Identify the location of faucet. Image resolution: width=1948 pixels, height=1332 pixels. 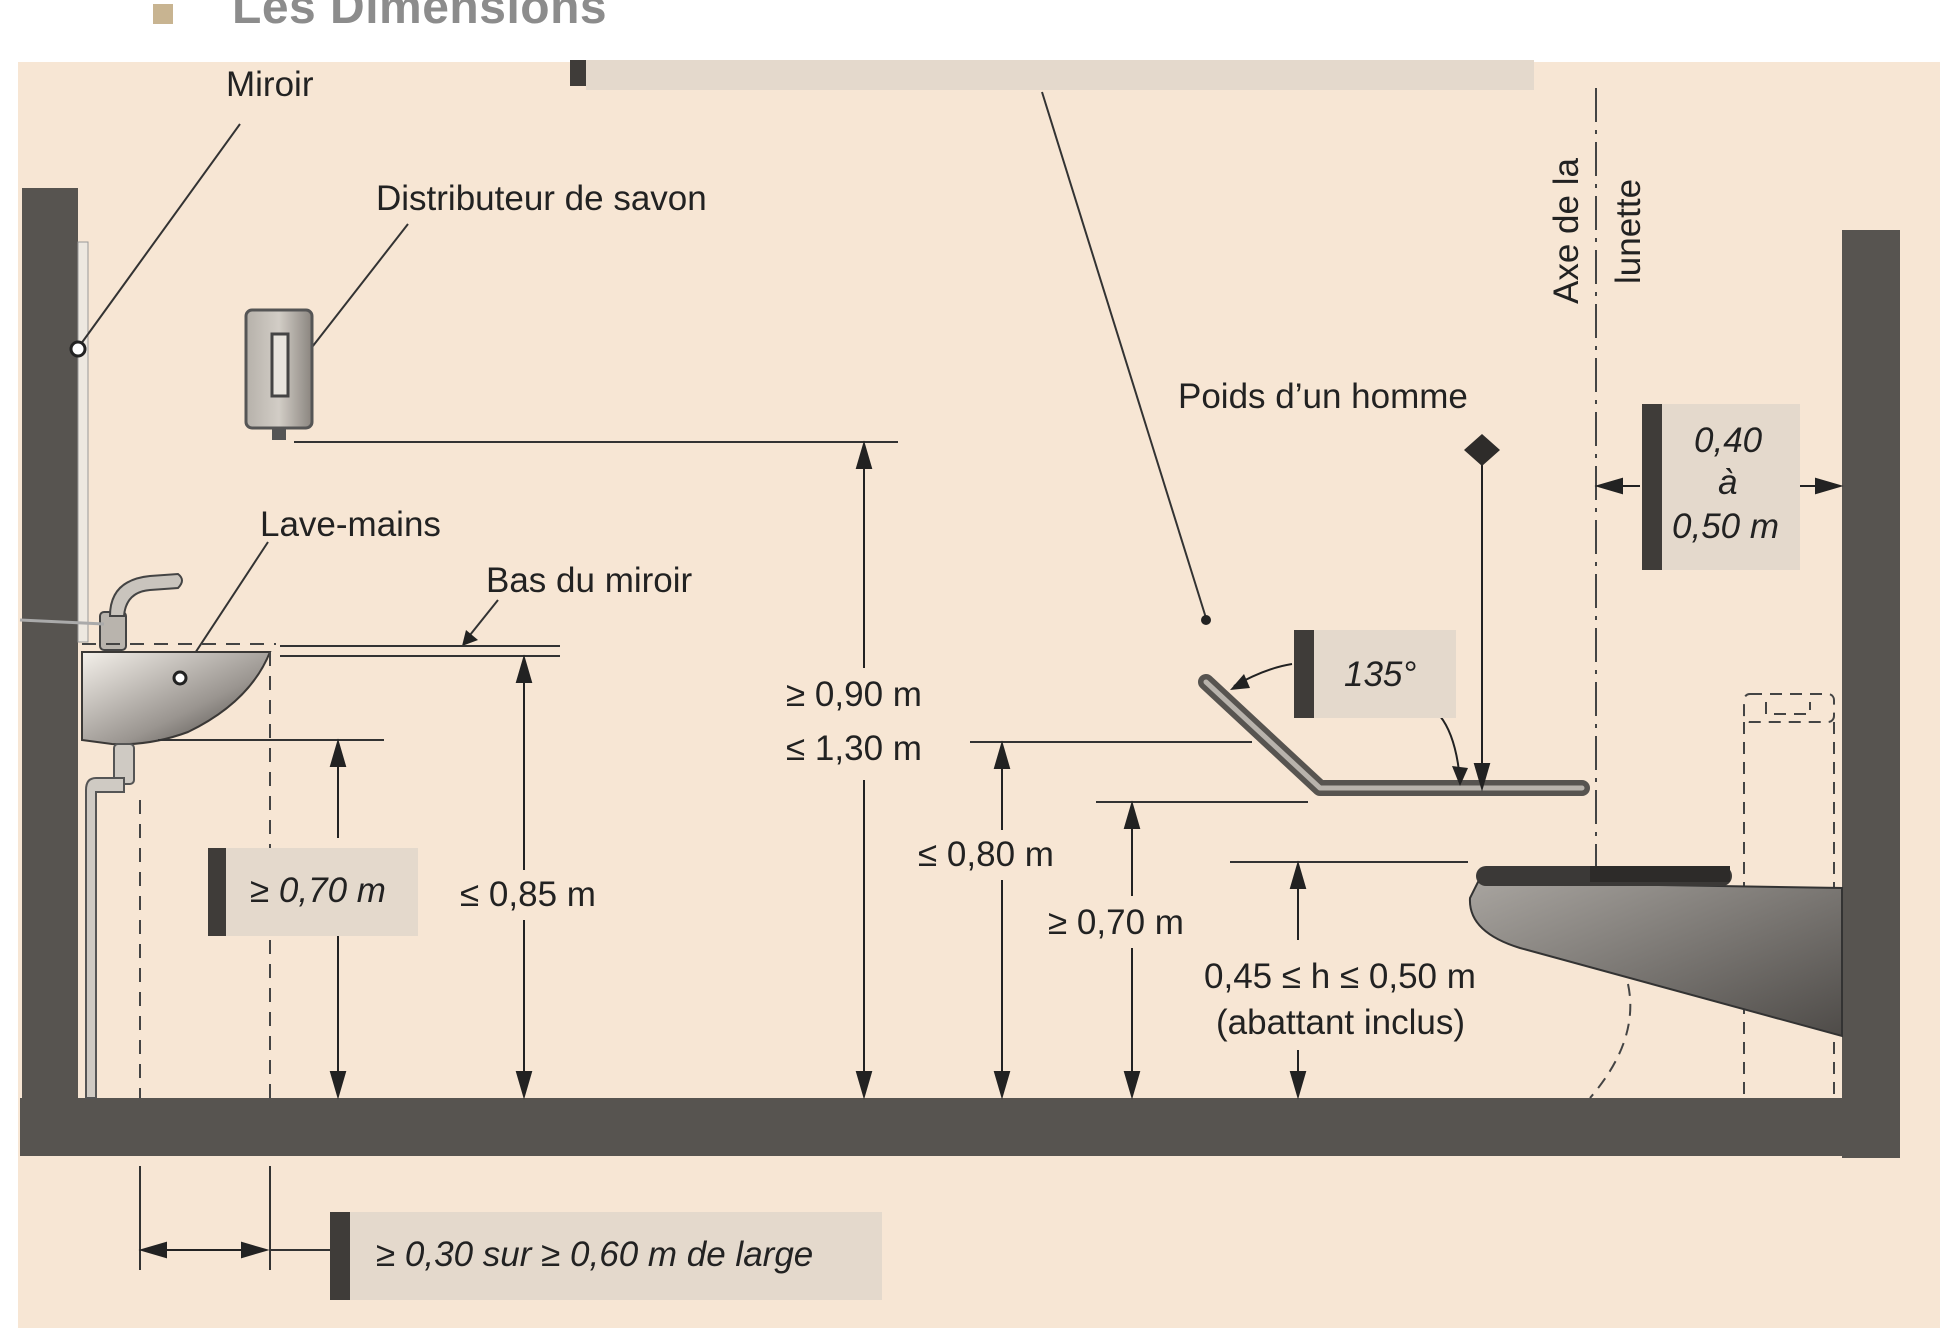
(101, 611).